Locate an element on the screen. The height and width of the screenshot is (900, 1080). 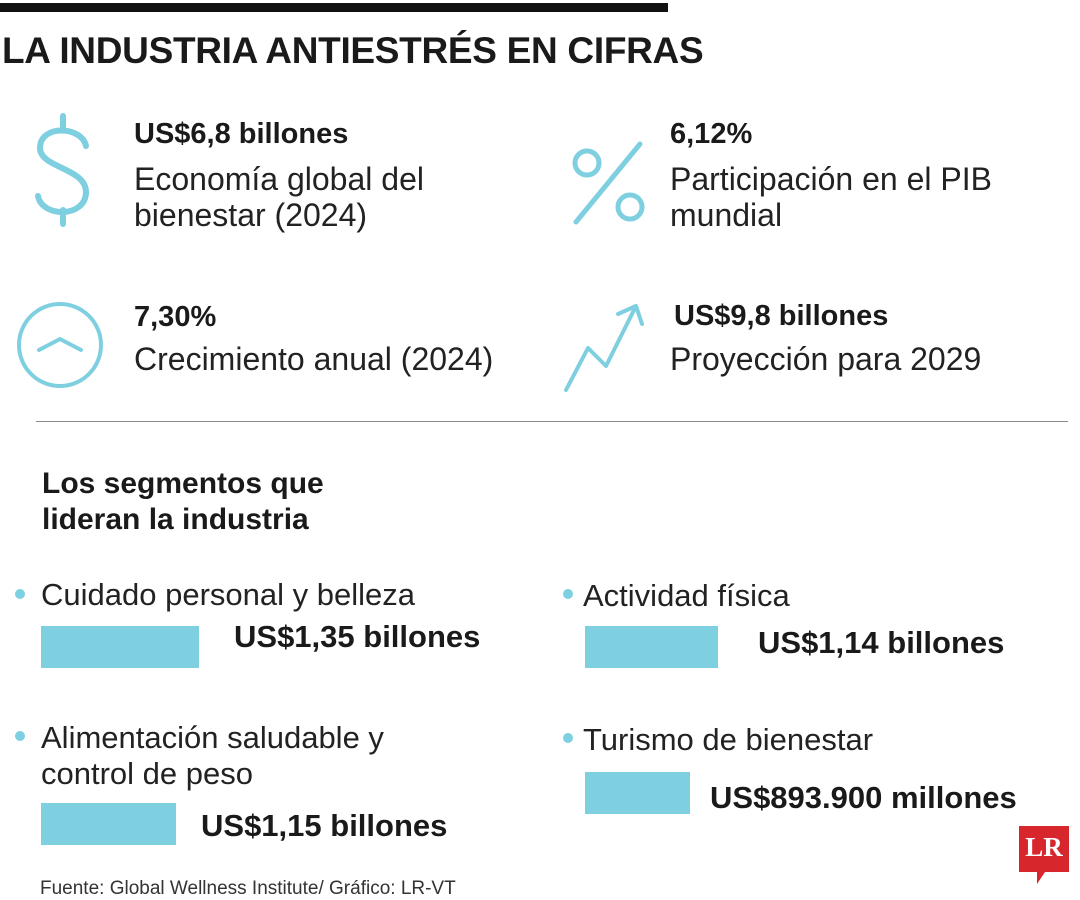
lr-logo: LR is located at coordinates (1044, 855).